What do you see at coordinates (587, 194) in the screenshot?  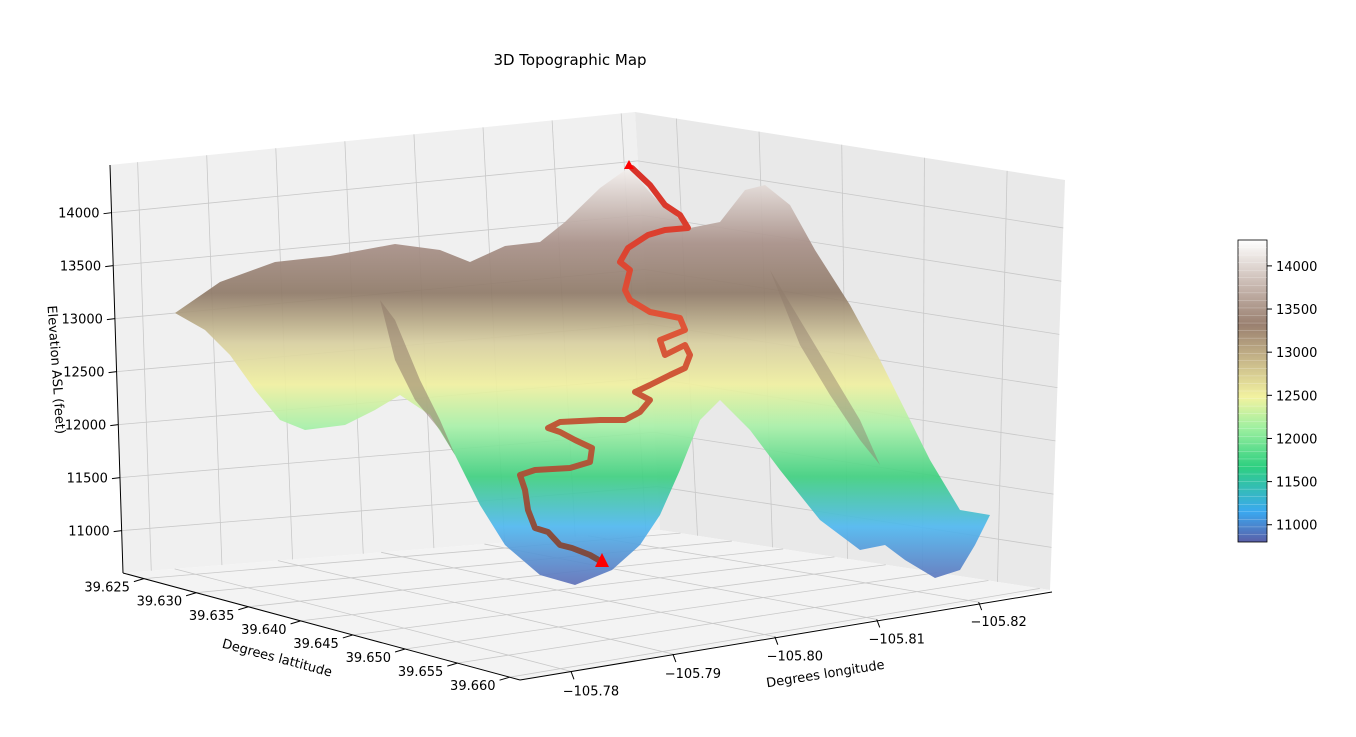 I see `z-grid-line` at bounding box center [587, 194].